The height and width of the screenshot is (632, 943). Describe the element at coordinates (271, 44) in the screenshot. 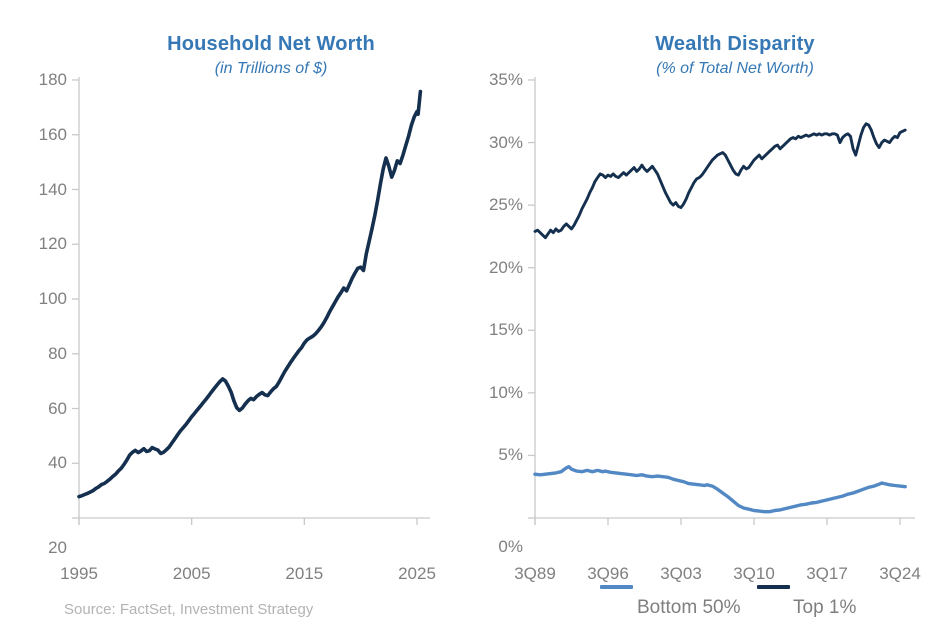

I see `left-chart-title: Household Net Worth` at that location.